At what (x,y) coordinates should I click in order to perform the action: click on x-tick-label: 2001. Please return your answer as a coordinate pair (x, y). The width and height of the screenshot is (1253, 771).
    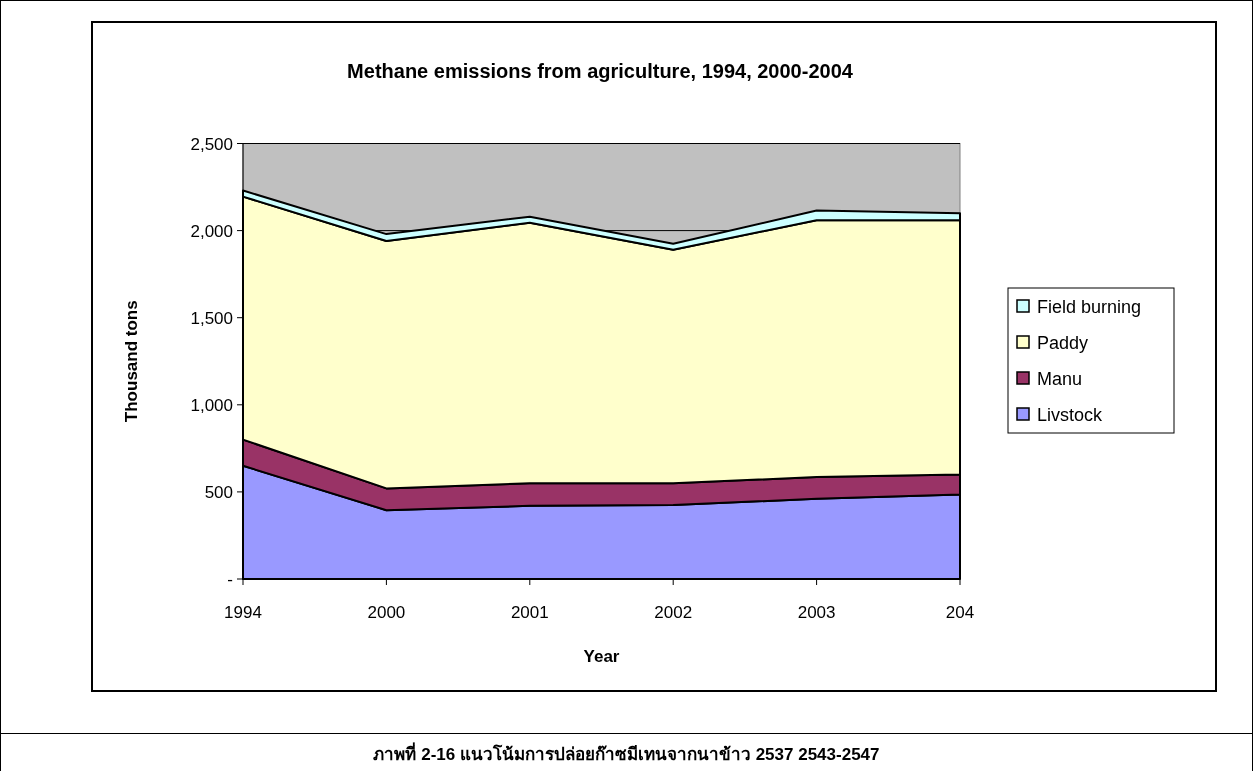
    Looking at the image, I should click on (529, 612).